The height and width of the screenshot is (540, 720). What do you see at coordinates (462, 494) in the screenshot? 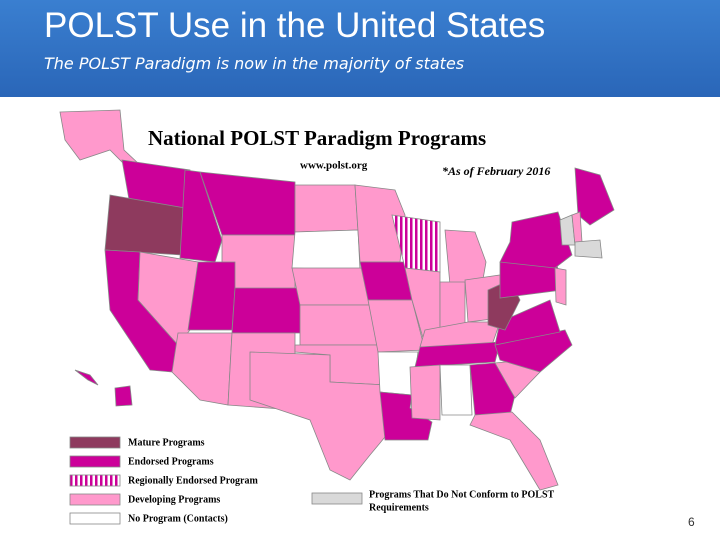
I see `legend-label: Programs That Do Not Conform to POLST` at bounding box center [462, 494].